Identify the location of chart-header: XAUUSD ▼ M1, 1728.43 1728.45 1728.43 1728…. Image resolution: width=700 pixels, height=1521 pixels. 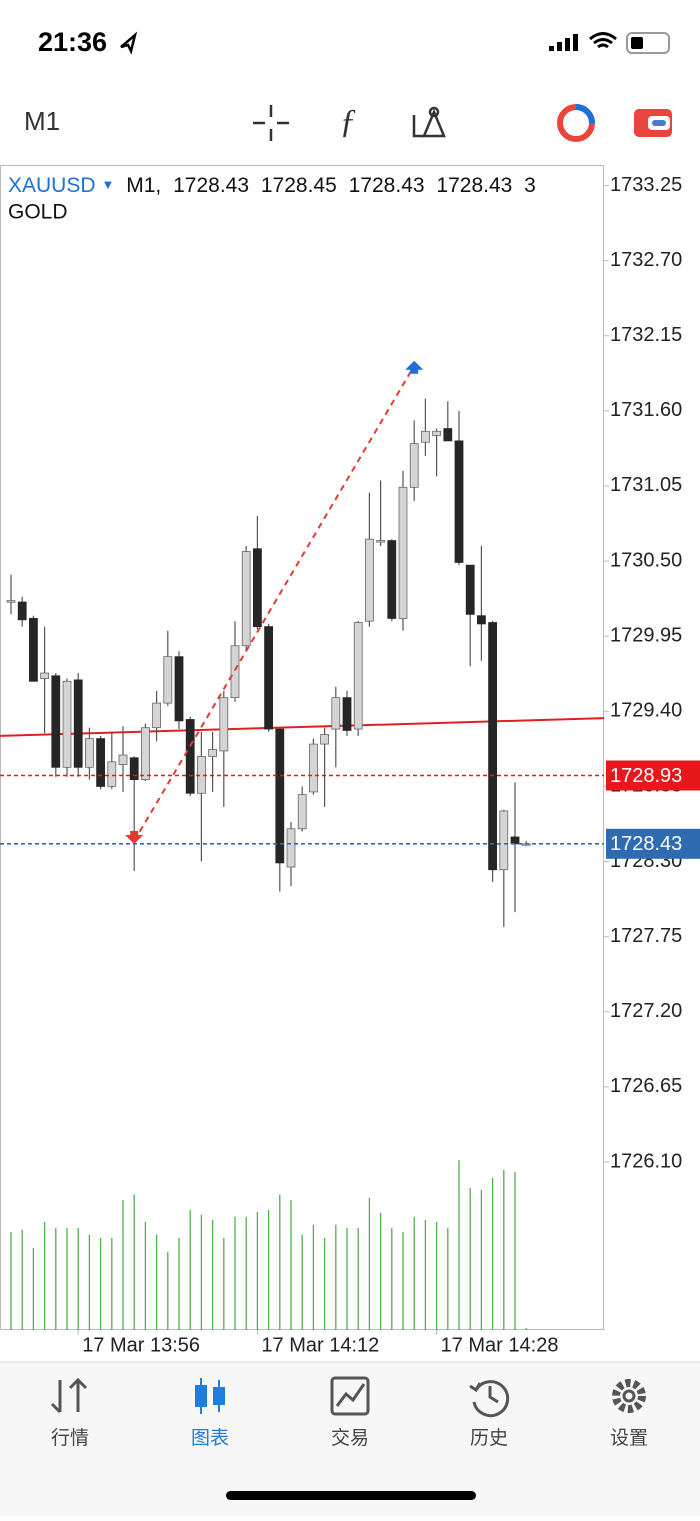
(272, 185).